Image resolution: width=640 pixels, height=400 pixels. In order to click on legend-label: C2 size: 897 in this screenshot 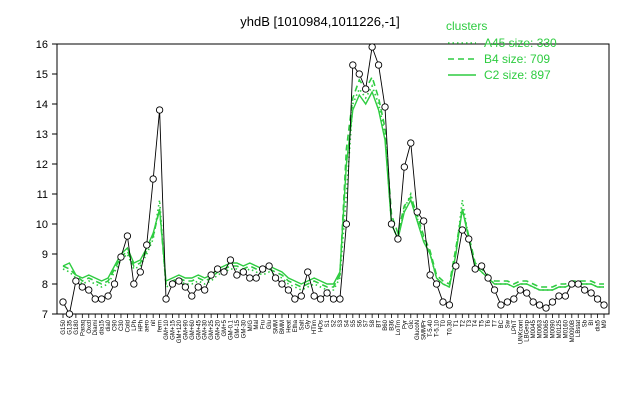, I will do `click(517, 75)`.